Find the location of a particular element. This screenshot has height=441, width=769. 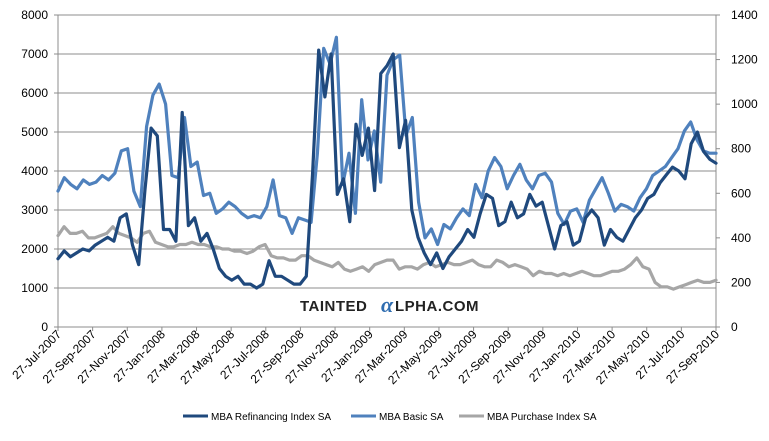

watermark: TAINTED α LPHA.COM is located at coordinates (394, 305).